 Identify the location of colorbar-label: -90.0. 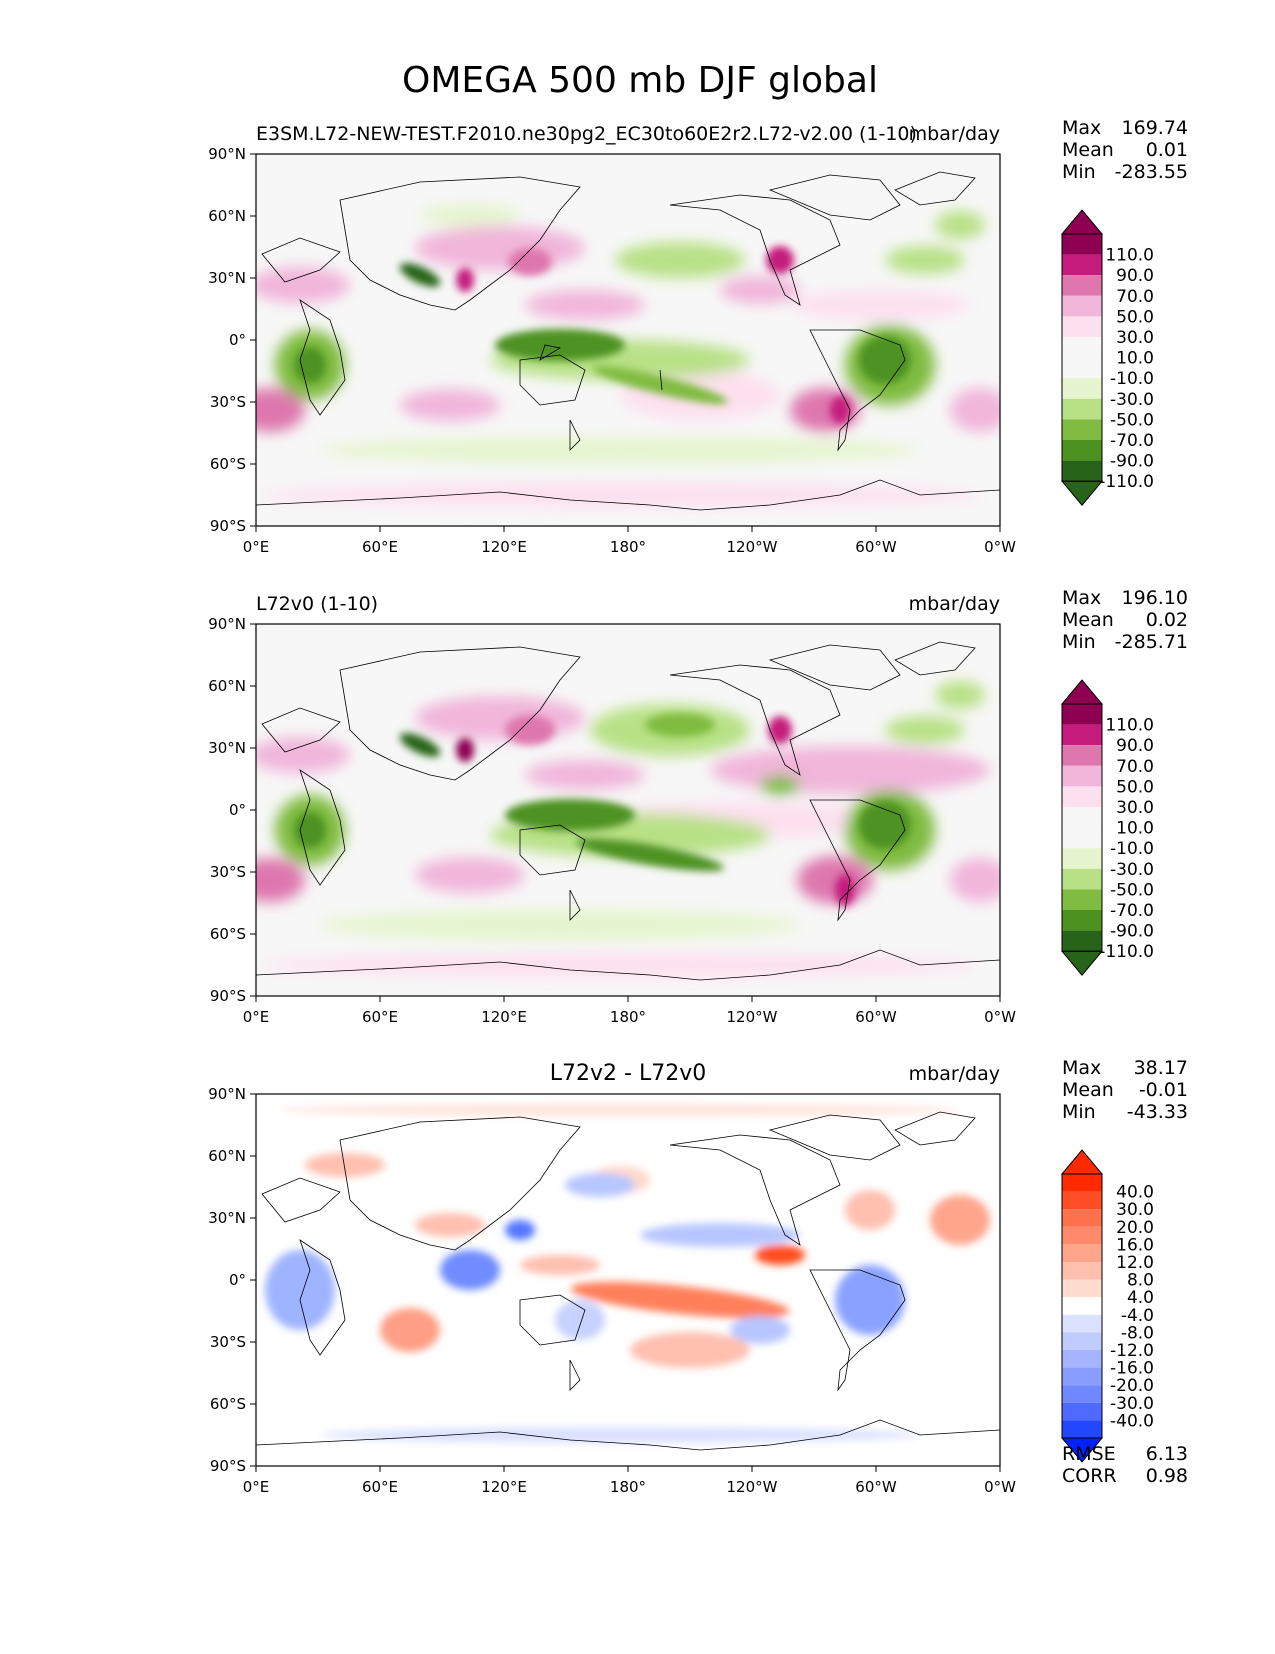
(1132, 932).